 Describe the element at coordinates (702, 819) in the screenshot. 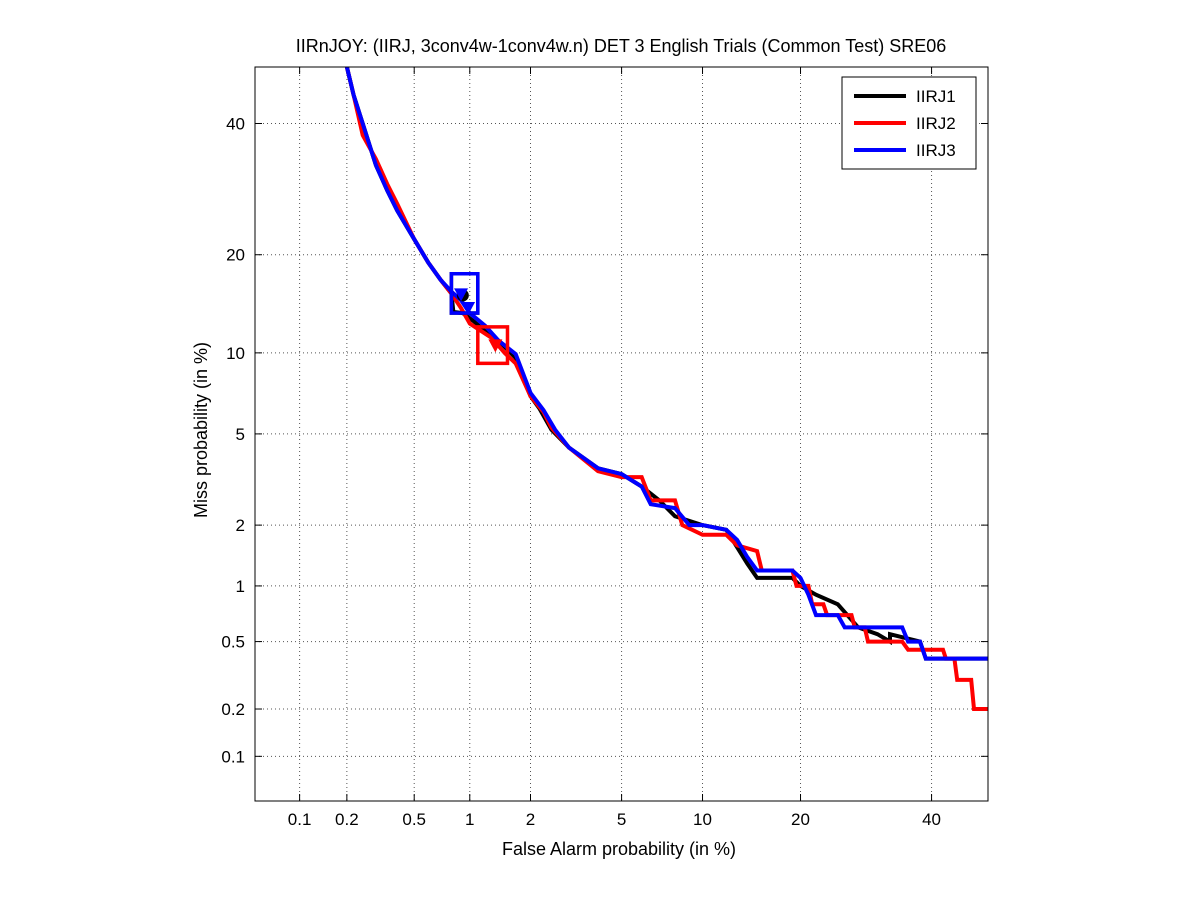

I see `x-tick-label: 10` at that location.